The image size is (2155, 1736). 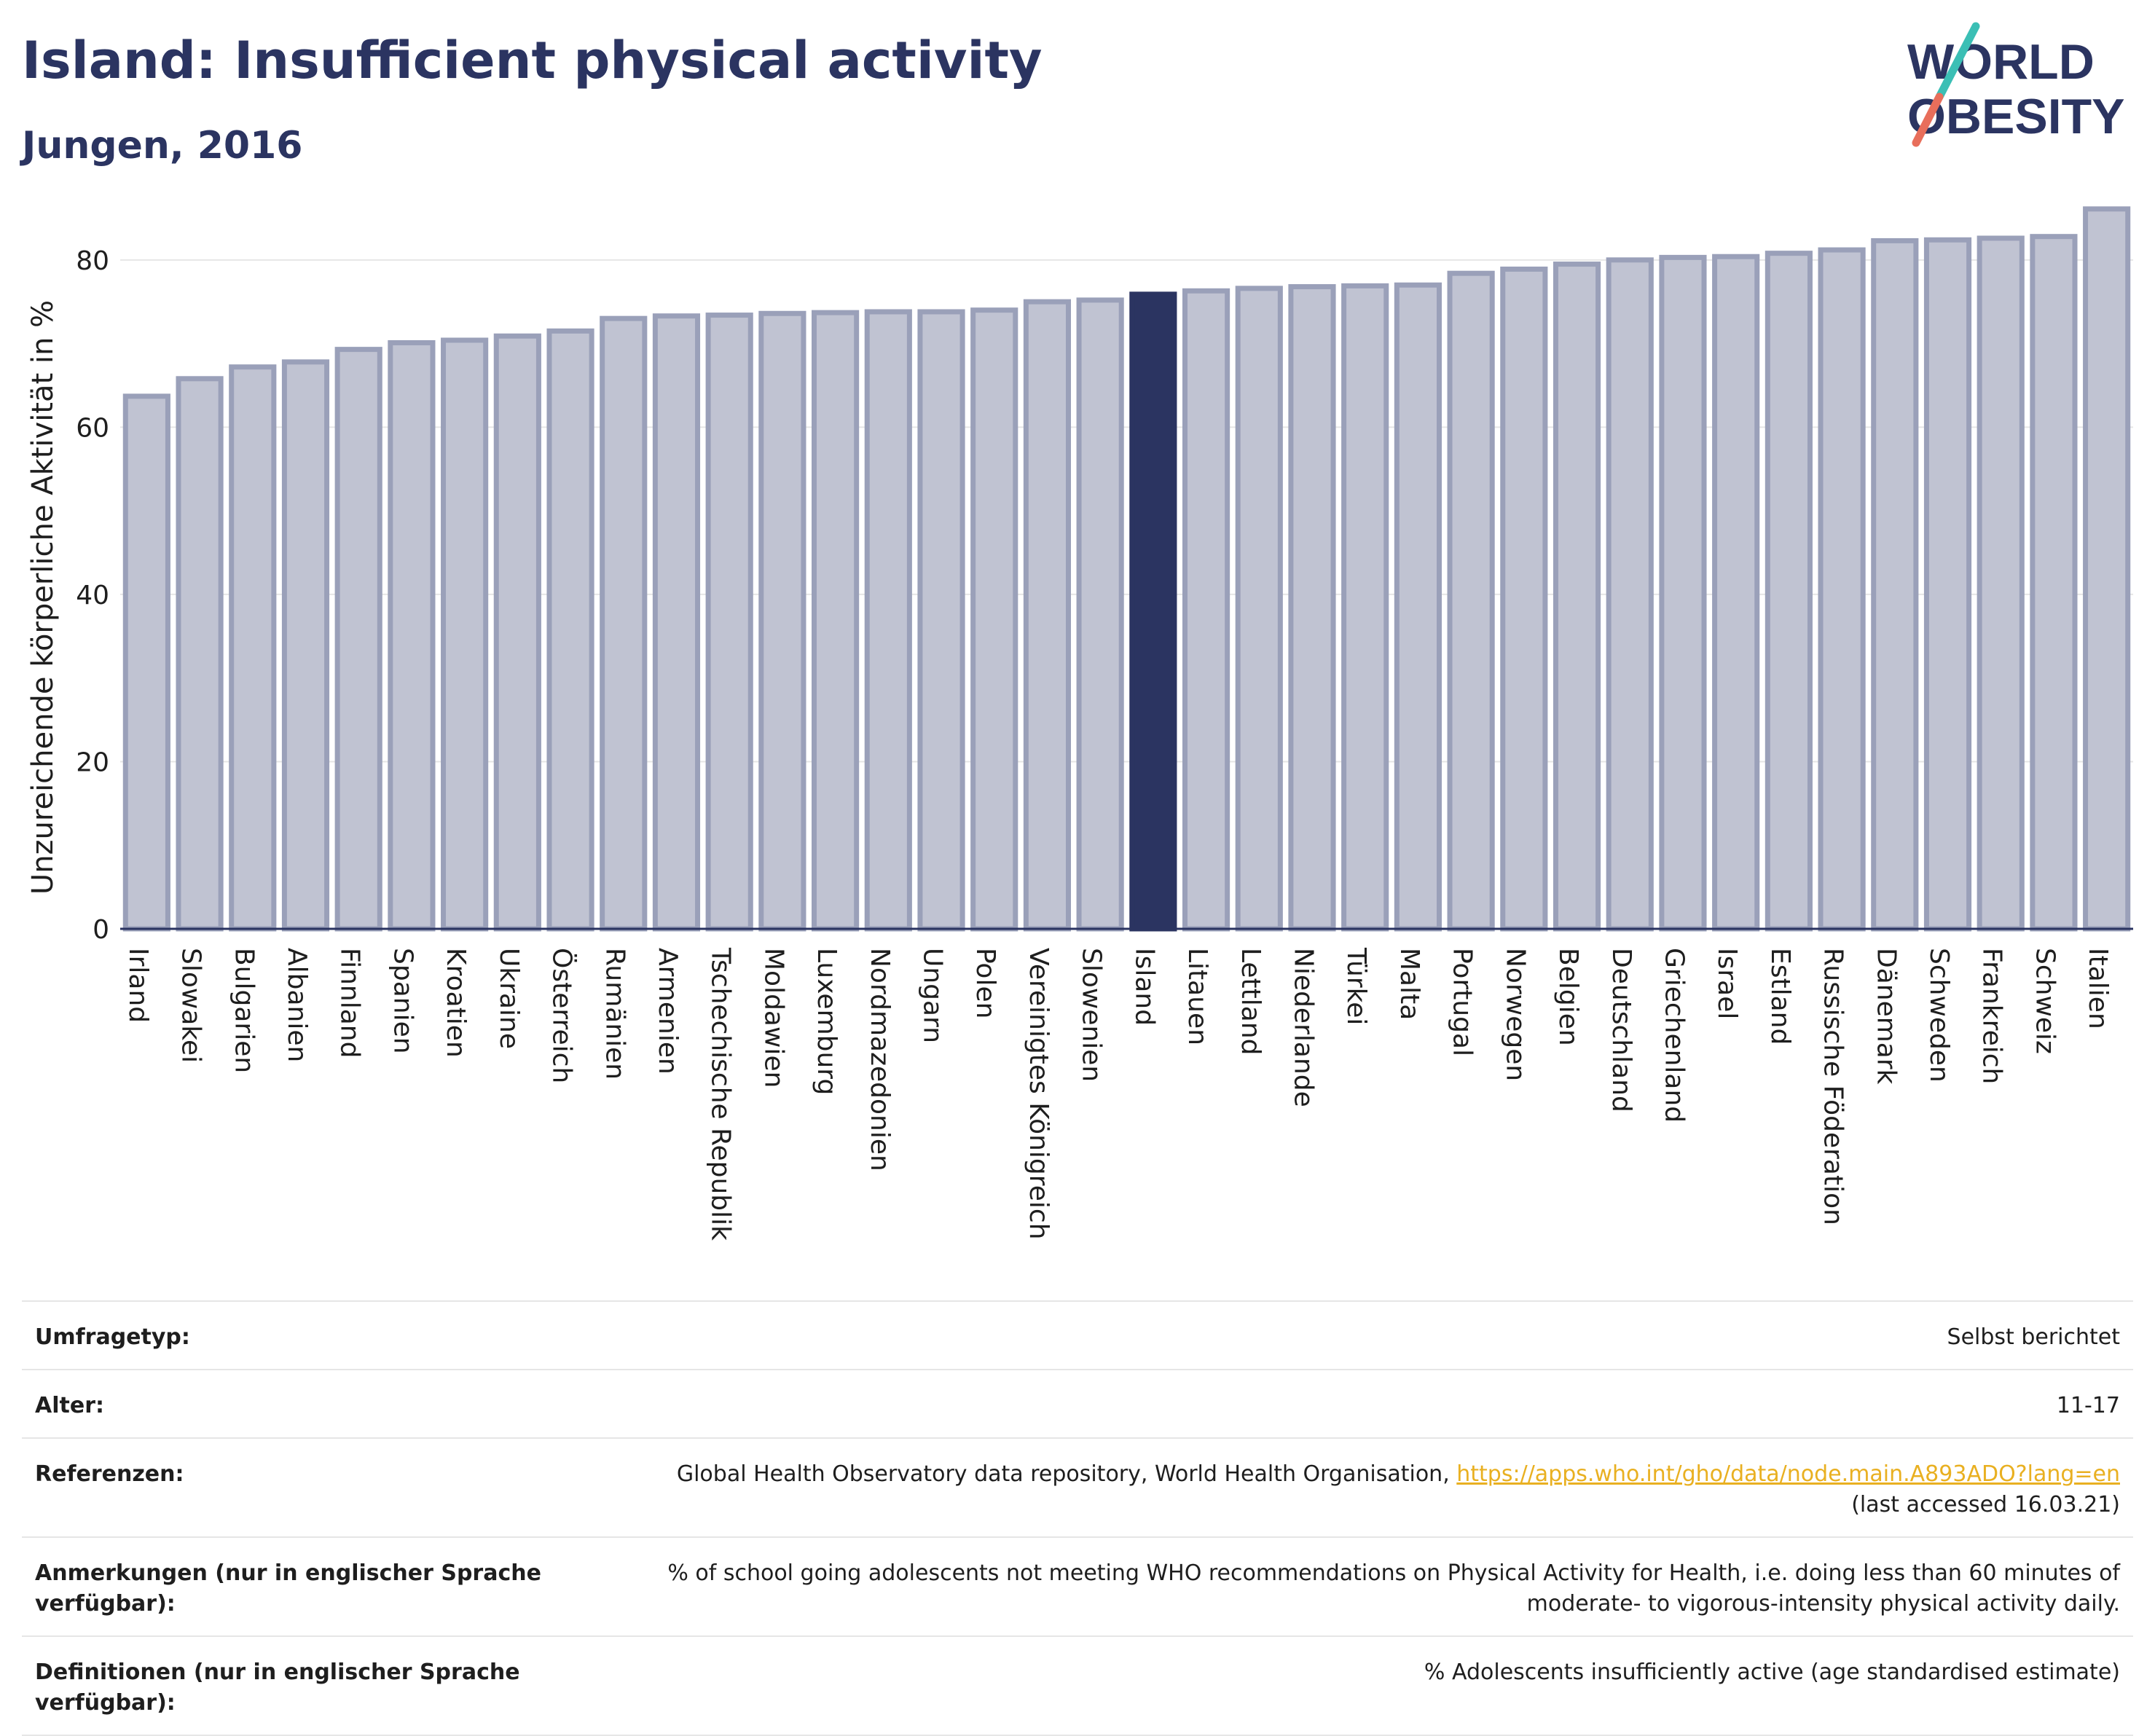 What do you see at coordinates (191, 1005) in the screenshot?
I see `x-tick-label: Slowakei` at bounding box center [191, 1005].